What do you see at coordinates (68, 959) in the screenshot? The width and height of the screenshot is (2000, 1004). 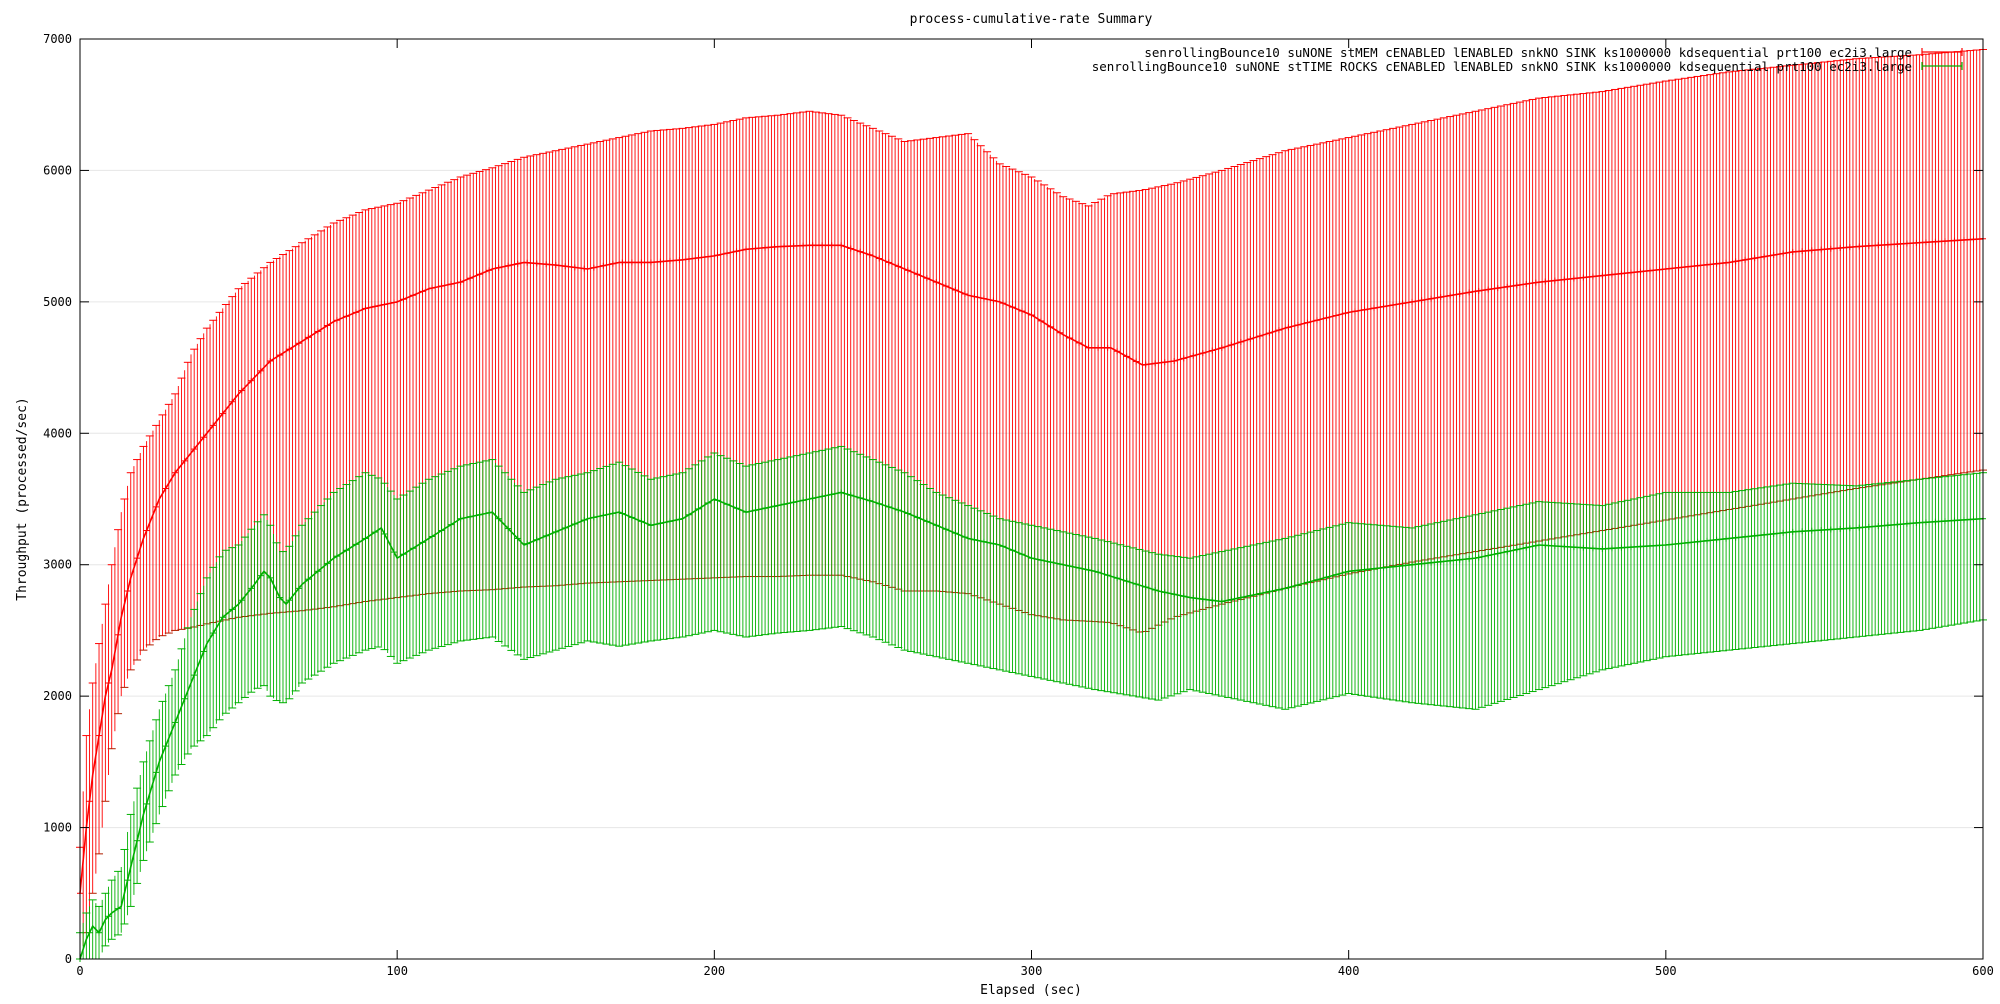 I see `y-tick-label: 0` at bounding box center [68, 959].